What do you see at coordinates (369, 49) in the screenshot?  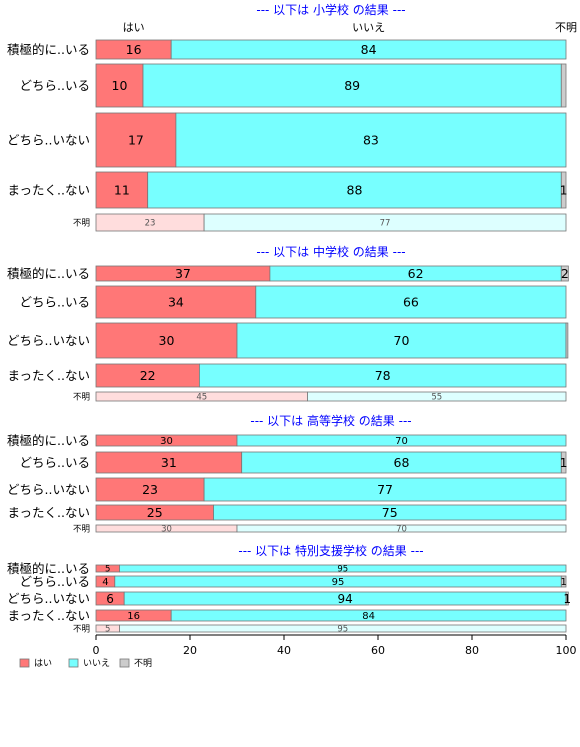 I see `data-label: 84` at bounding box center [369, 49].